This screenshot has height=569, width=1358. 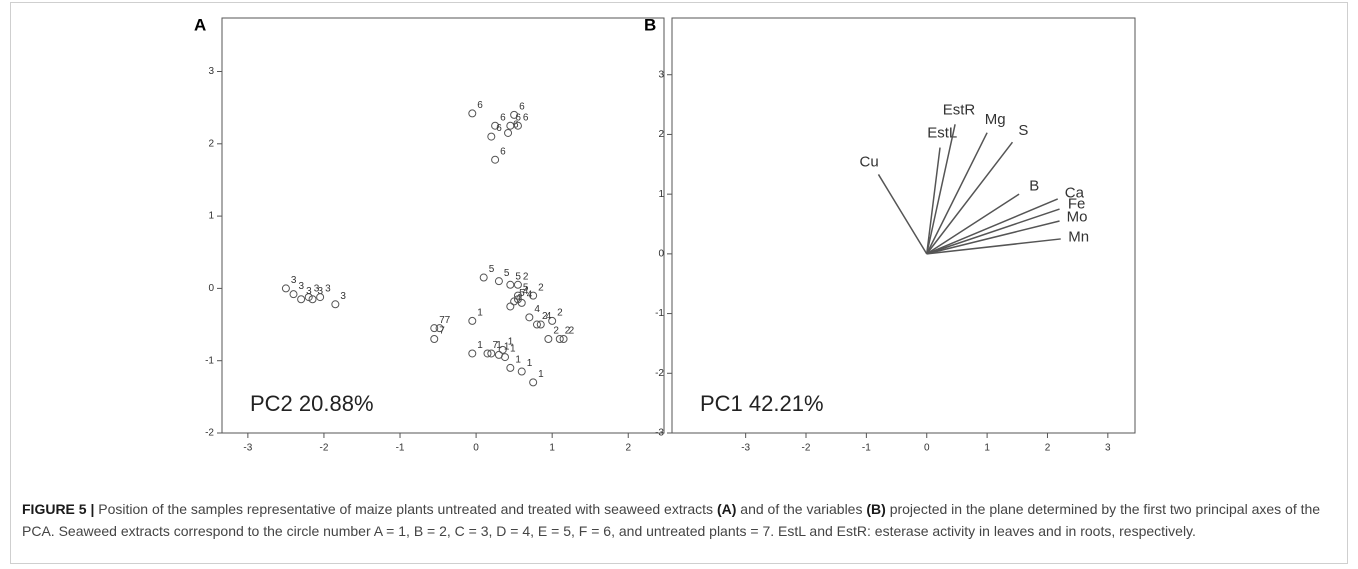 I want to click on y-tick-label: 1, so click(x=211, y=216).